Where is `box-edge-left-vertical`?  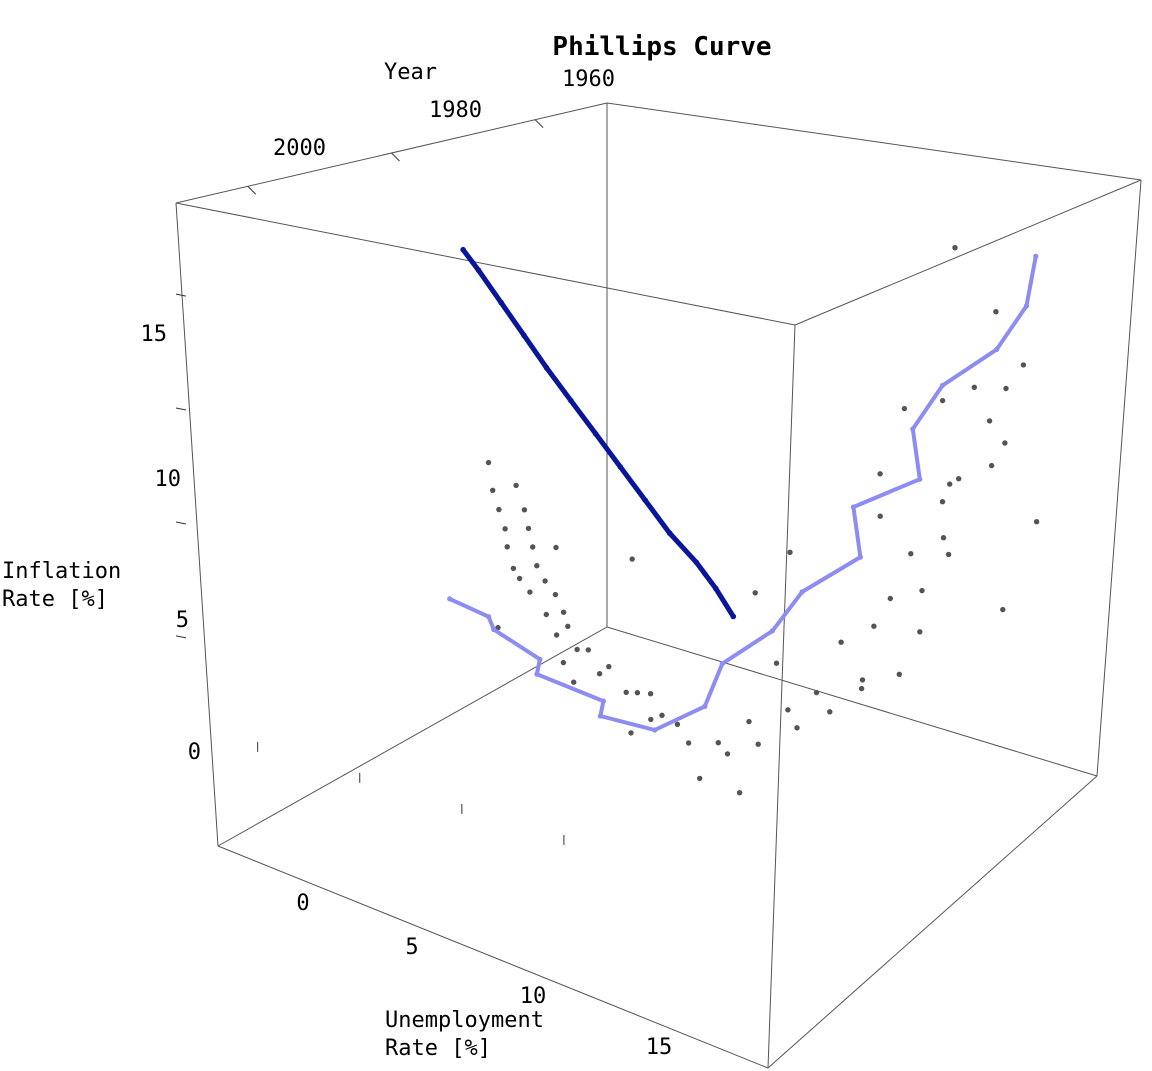
box-edge-left-vertical is located at coordinates (197, 524).